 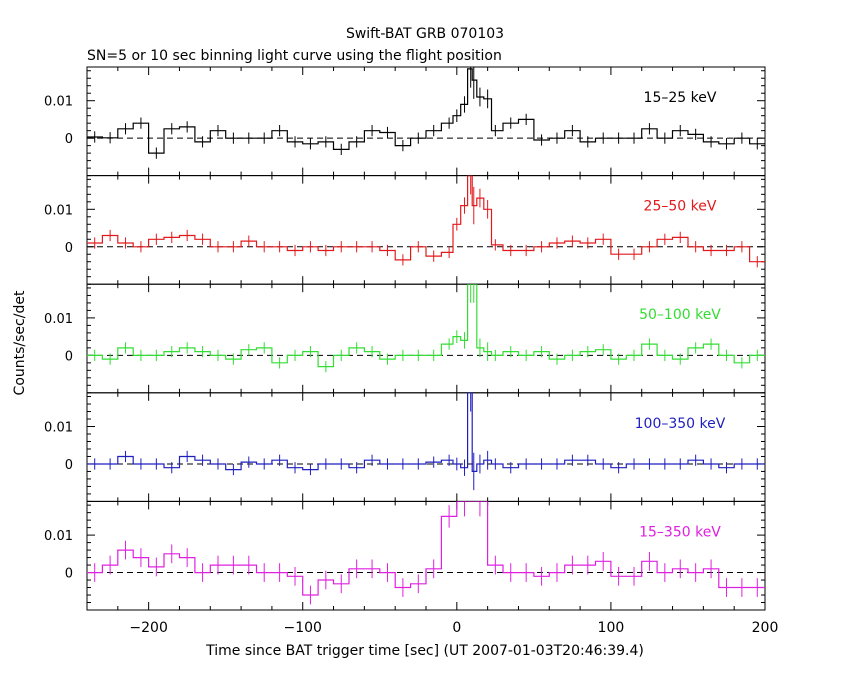 I want to click on band-label: 100–350 keV, so click(x=680, y=424).